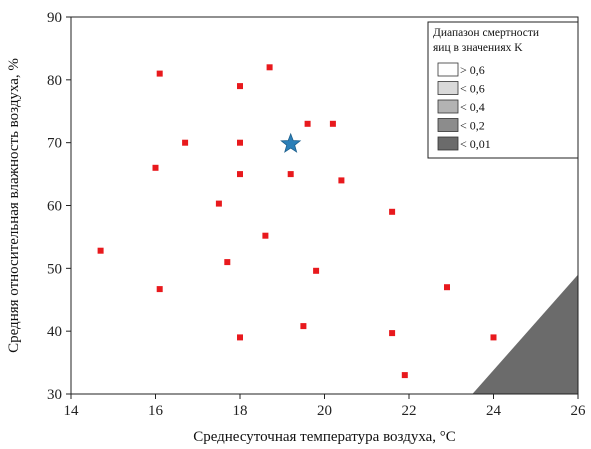  Describe the element at coordinates (579, 411) in the screenshot. I see `x-tick-label: 26` at that location.